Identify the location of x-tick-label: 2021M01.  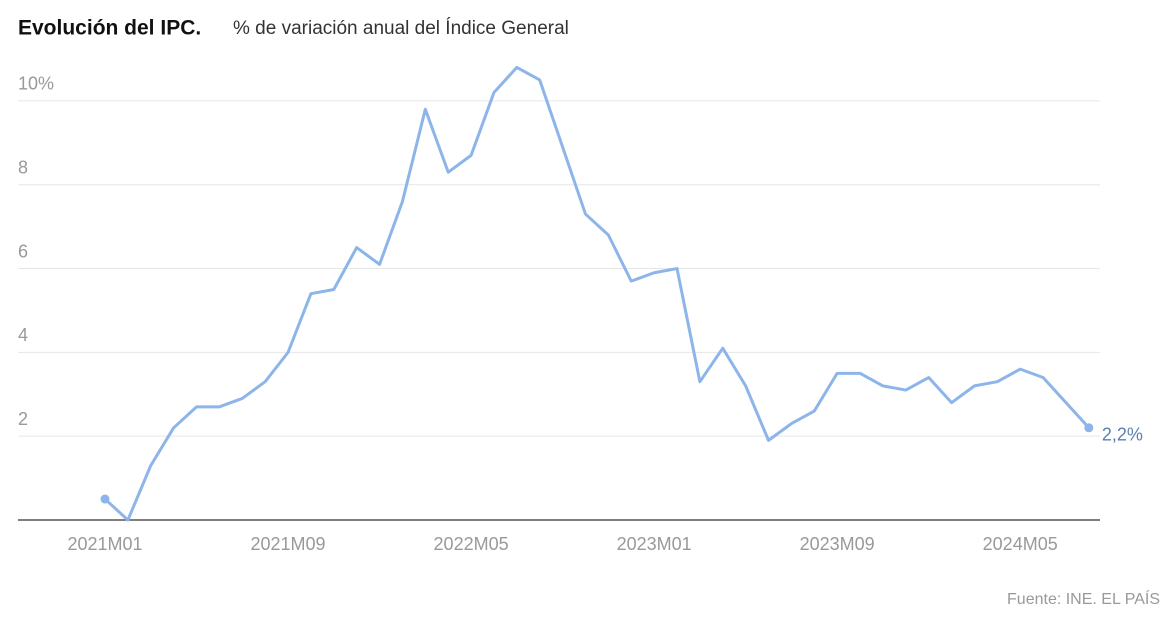
(104, 544).